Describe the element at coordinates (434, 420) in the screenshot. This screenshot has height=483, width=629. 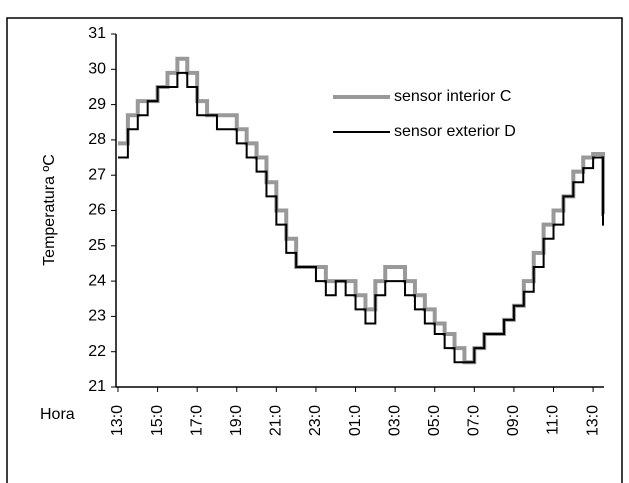
I see `x-tick-label: 05:0` at that location.